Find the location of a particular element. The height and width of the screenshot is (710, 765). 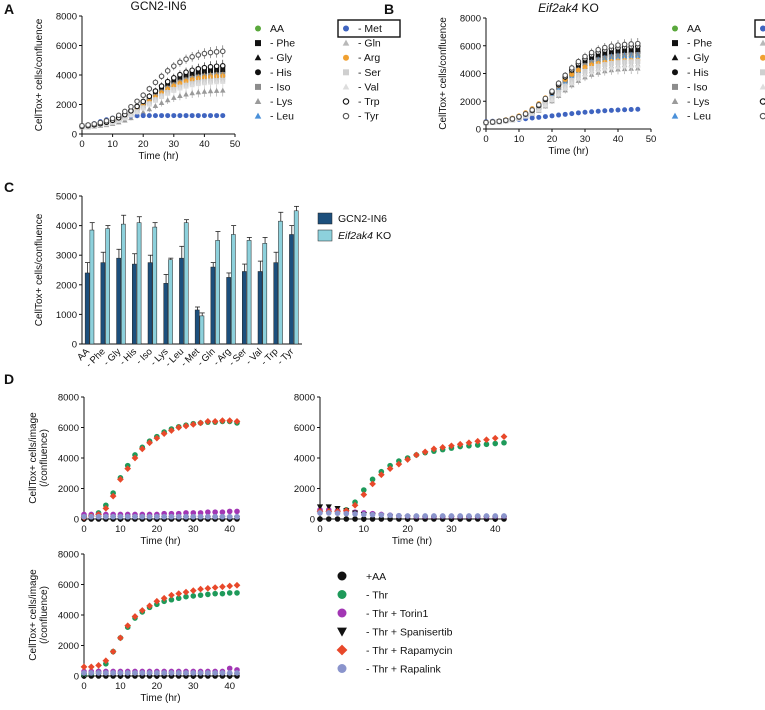

y-tick-label: 2000 is located at coordinates (470, 102).